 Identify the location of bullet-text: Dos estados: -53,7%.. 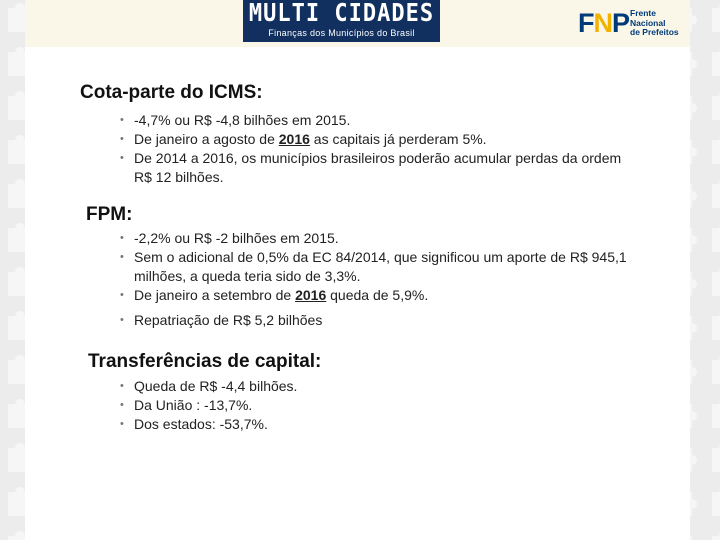
(201, 424).